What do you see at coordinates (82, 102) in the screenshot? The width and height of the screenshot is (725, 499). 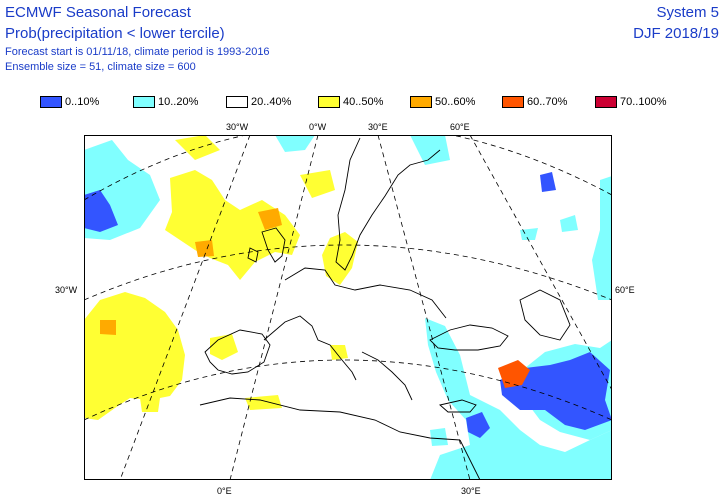 I see `legend-label: 0..10%` at bounding box center [82, 102].